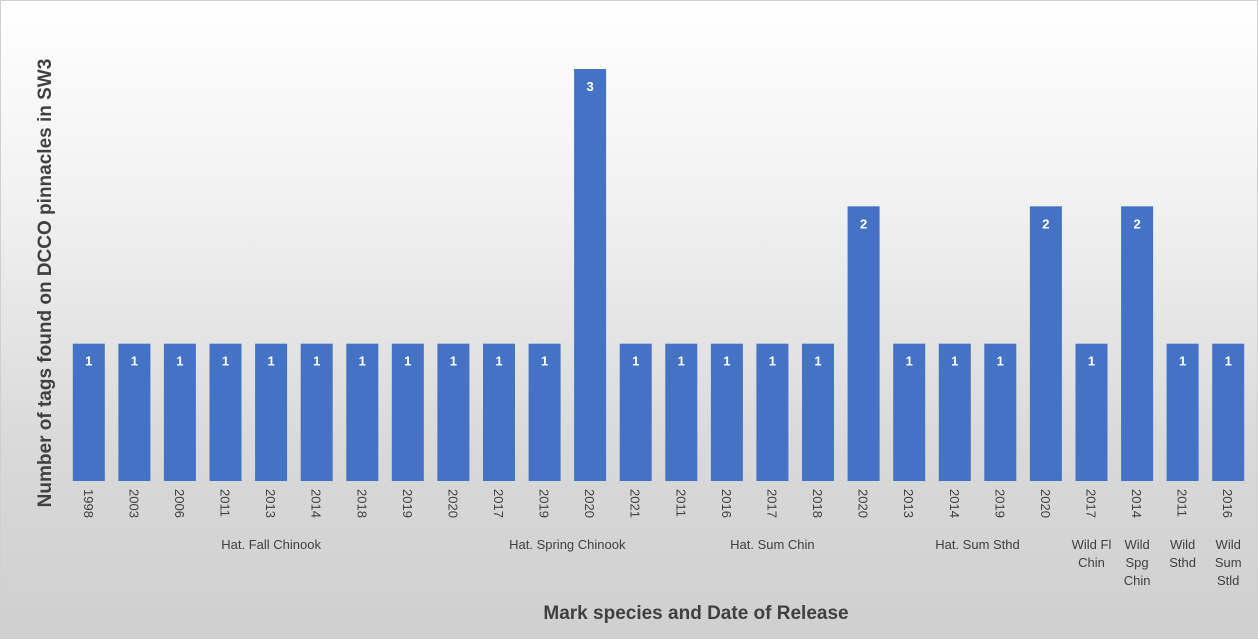 The height and width of the screenshot is (640, 1258). What do you see at coordinates (1228, 562) in the screenshot?
I see `category-group-label: Wild Sum Stld` at bounding box center [1228, 562].